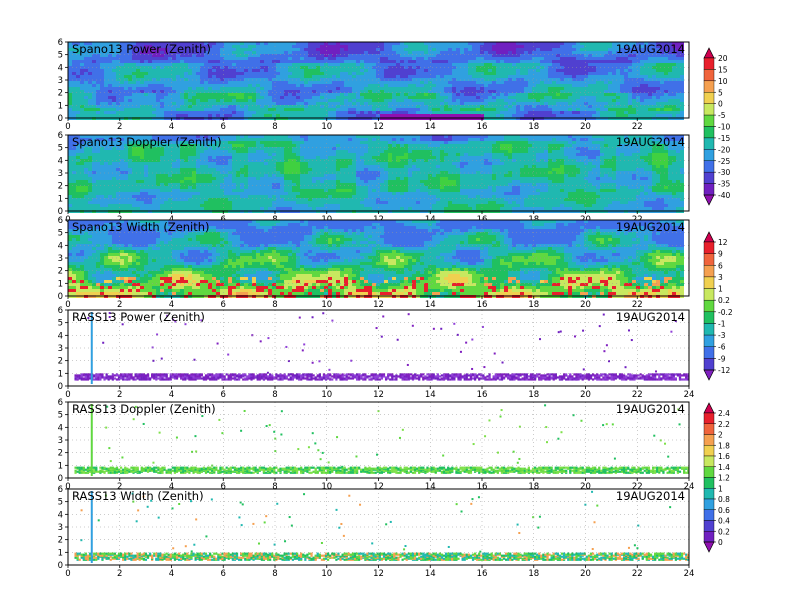 This screenshot has height=612, width=792. I want to click on y-tick-label: 1, so click(60, 106).